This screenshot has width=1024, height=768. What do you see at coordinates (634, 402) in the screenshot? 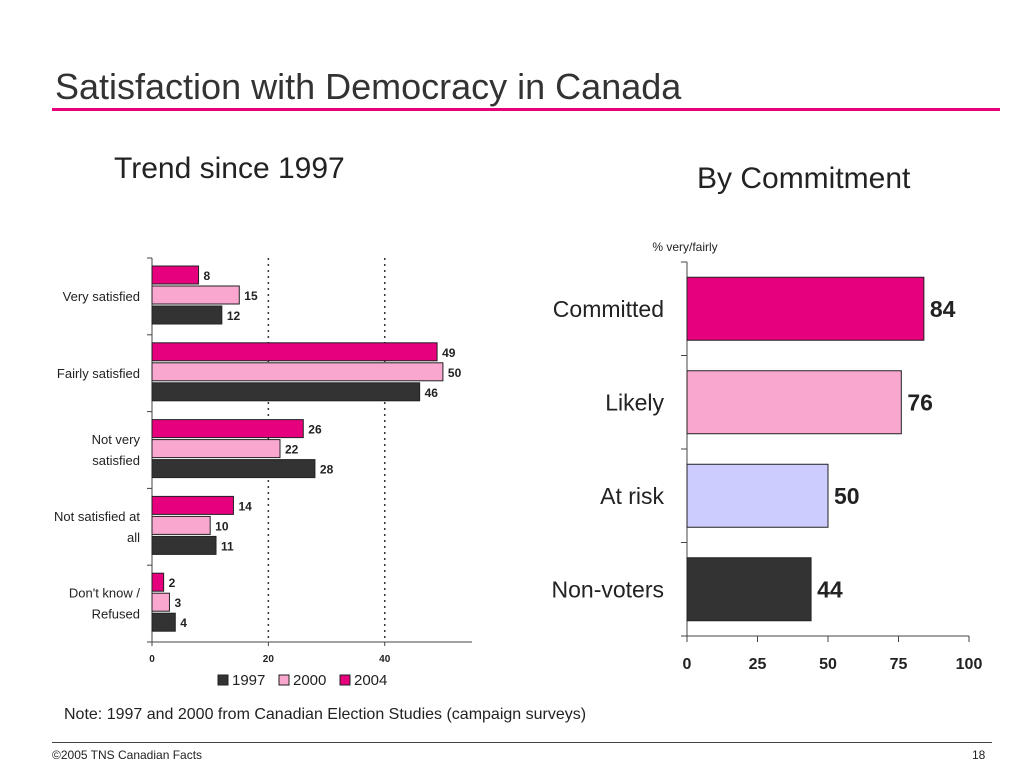
I see `category-label: Likely` at bounding box center [634, 402].